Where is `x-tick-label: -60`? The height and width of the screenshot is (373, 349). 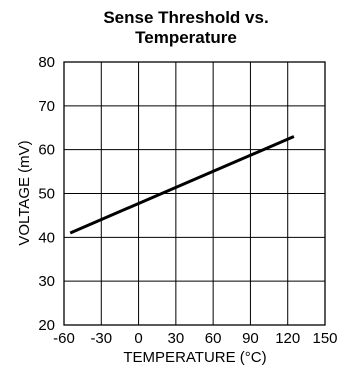
x-tick-label: -60 is located at coordinates (64, 338).